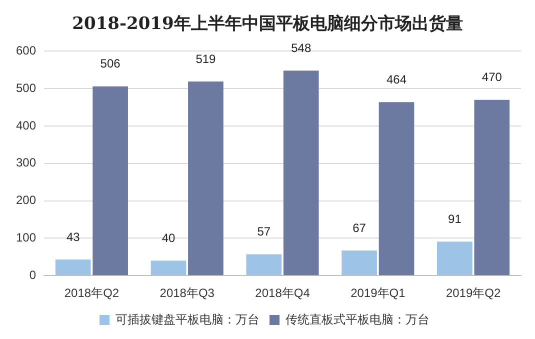 The width and height of the screenshot is (535, 339). What do you see at coordinates (455, 219) in the screenshot?
I see `data-label: 91` at bounding box center [455, 219].